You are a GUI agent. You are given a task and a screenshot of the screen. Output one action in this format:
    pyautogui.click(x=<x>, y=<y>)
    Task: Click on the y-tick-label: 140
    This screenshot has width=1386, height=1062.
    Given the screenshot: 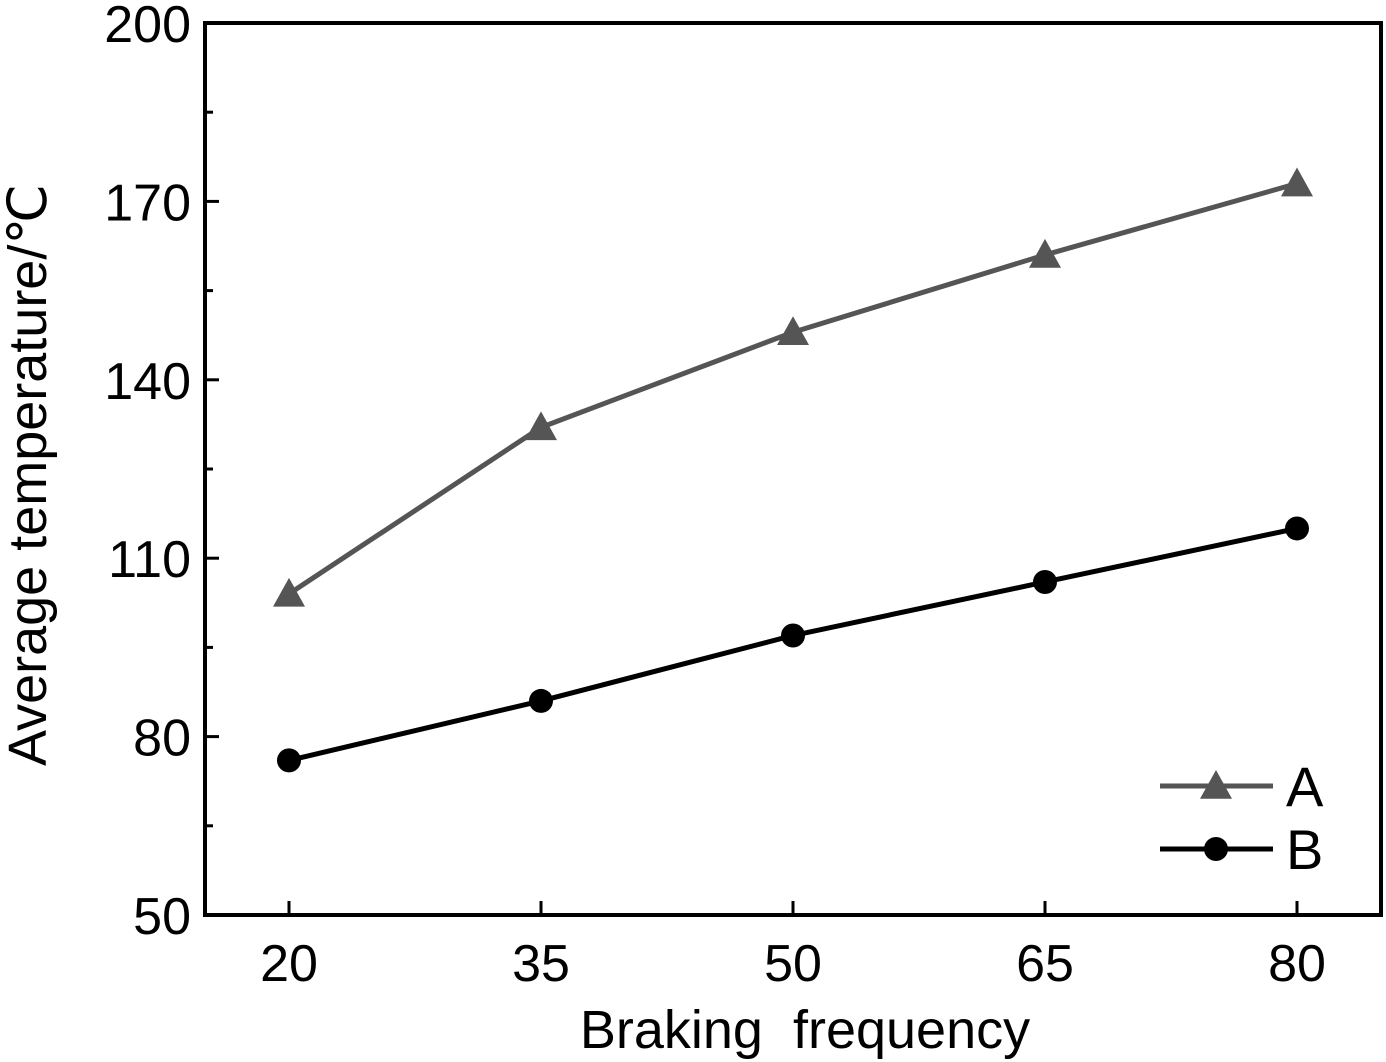 What is the action you would take?
    pyautogui.click(x=147, y=382)
    